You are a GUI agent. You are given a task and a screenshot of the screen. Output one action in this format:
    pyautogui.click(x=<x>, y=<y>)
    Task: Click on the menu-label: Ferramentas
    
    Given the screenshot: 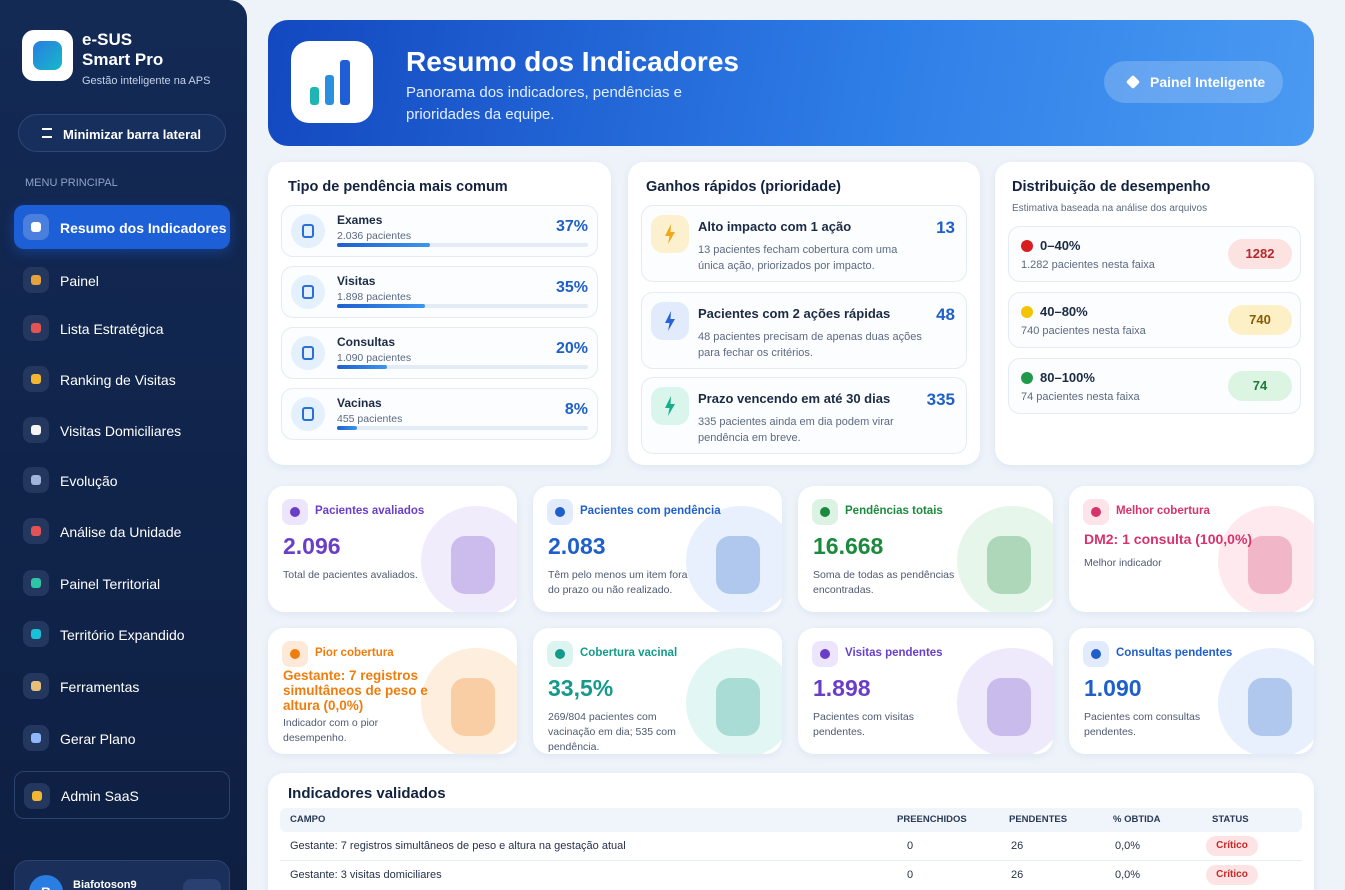 What is the action you would take?
    pyautogui.click(x=100, y=687)
    